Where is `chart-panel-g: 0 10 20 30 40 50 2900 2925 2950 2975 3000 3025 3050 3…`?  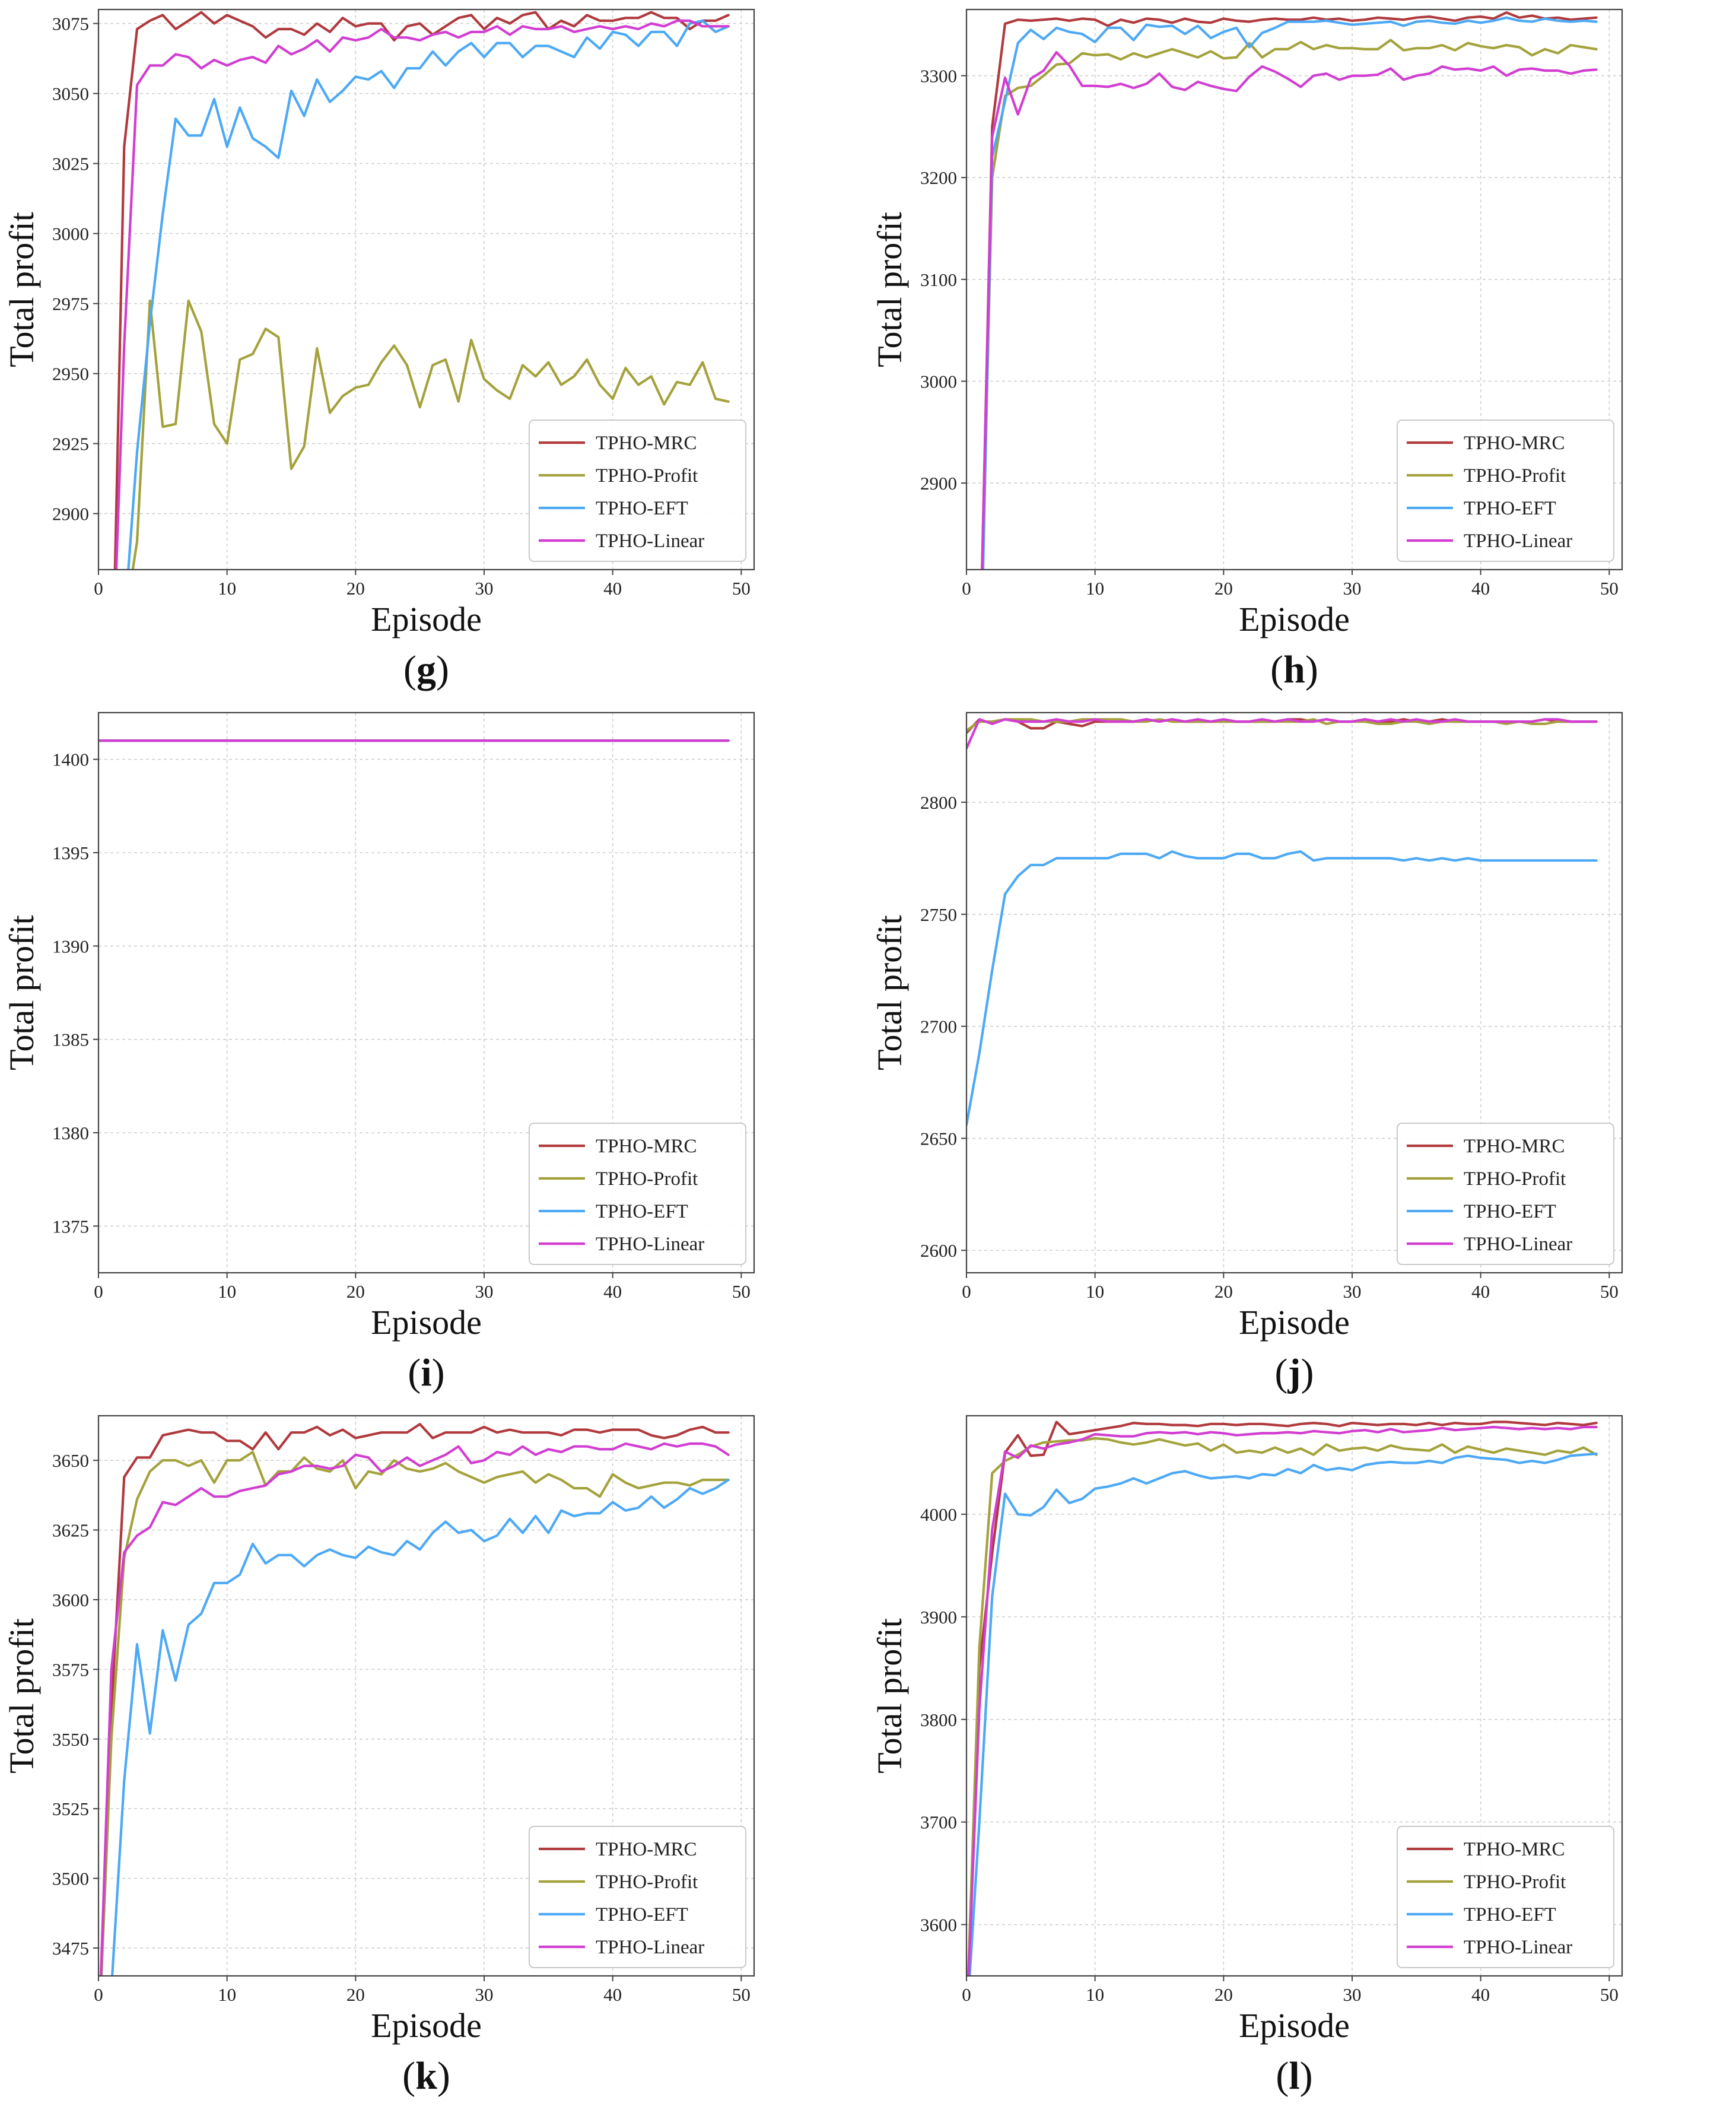 chart-panel-g: 0 10 20 30 40 50 2900 2925 2950 2975 3000 3025 3050 3… is located at coordinates (378, 349).